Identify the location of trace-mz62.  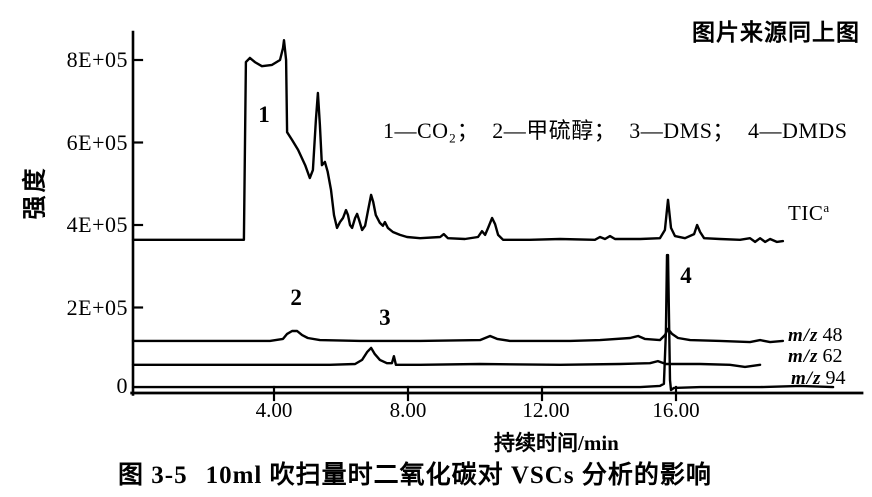
(446, 357).